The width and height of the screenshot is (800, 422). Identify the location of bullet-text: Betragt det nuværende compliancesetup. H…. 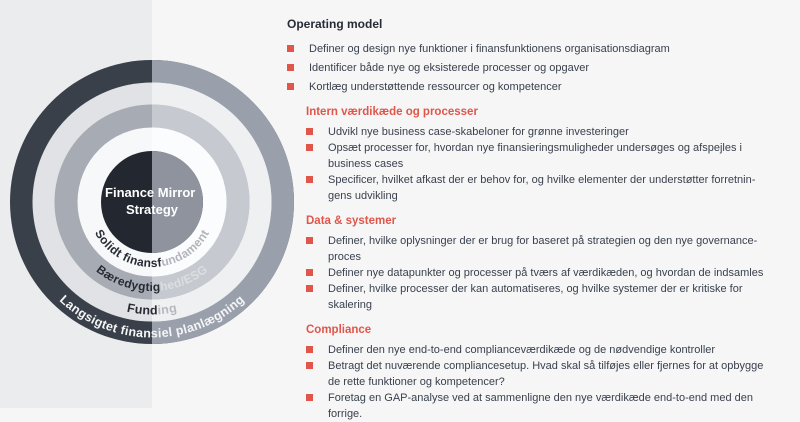
(546, 374).